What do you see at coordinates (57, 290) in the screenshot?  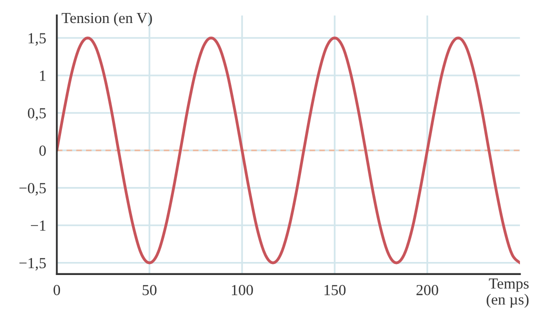 I see `x-tick-label: 0` at bounding box center [57, 290].